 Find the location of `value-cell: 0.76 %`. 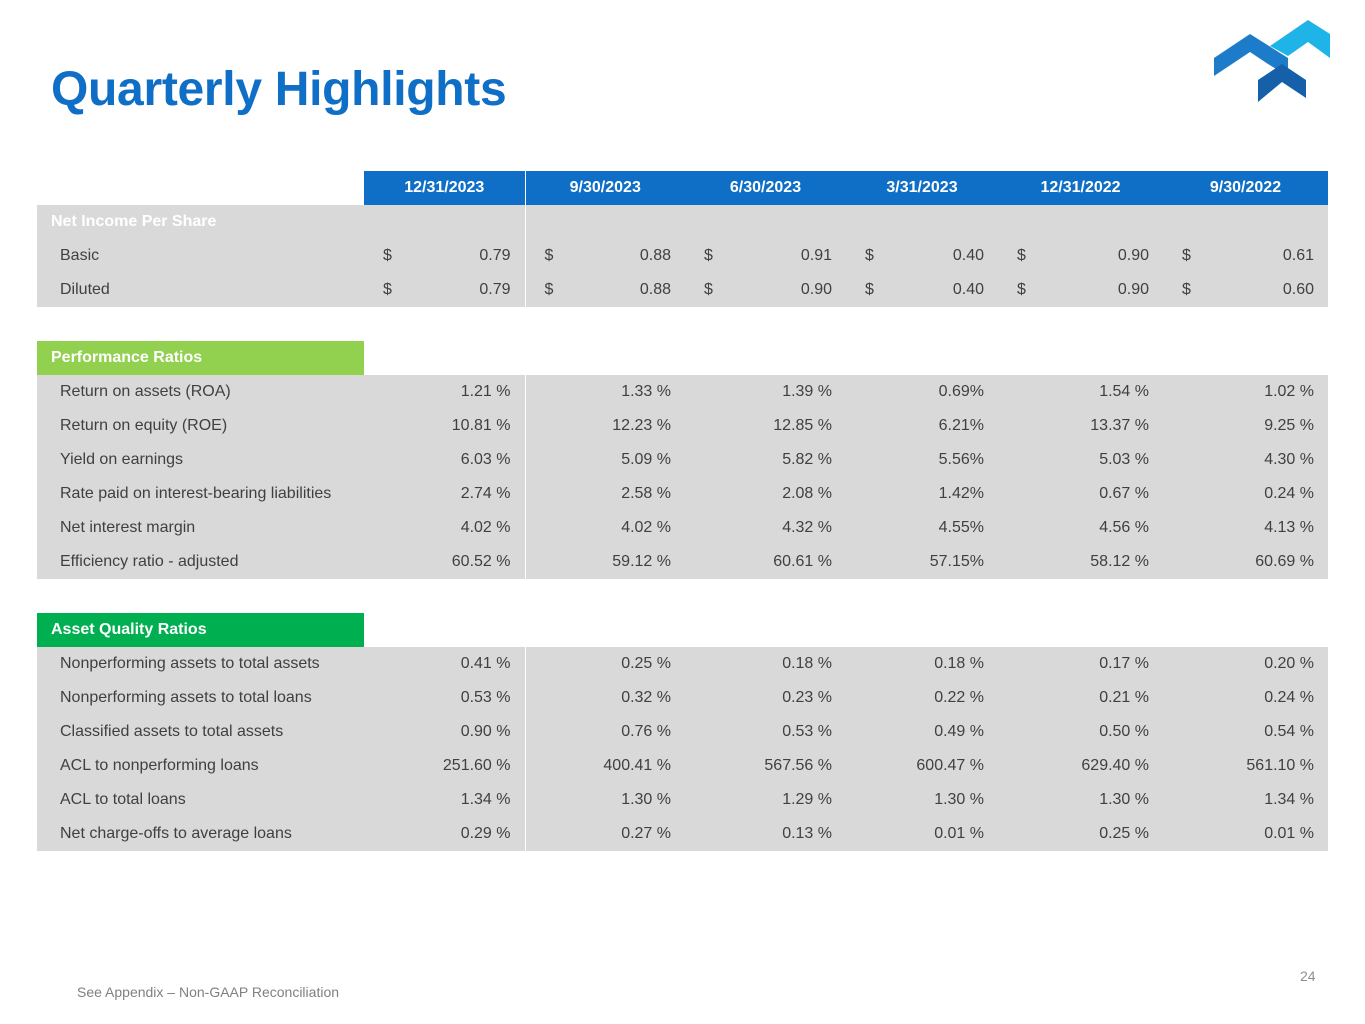

value-cell: 0.76 % is located at coordinates (605, 732).